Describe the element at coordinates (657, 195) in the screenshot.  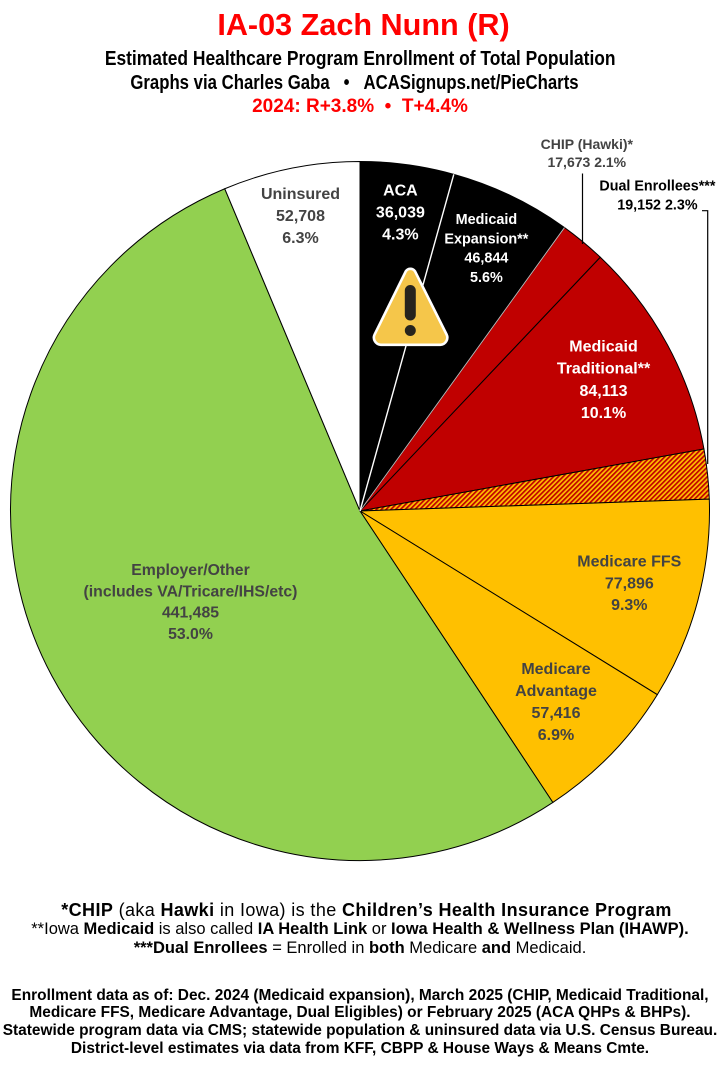
I see `svg-text:Dual Enrollees***19,152 2.3%: Dual Enrollees*** 19,152 2.3%` at that location.